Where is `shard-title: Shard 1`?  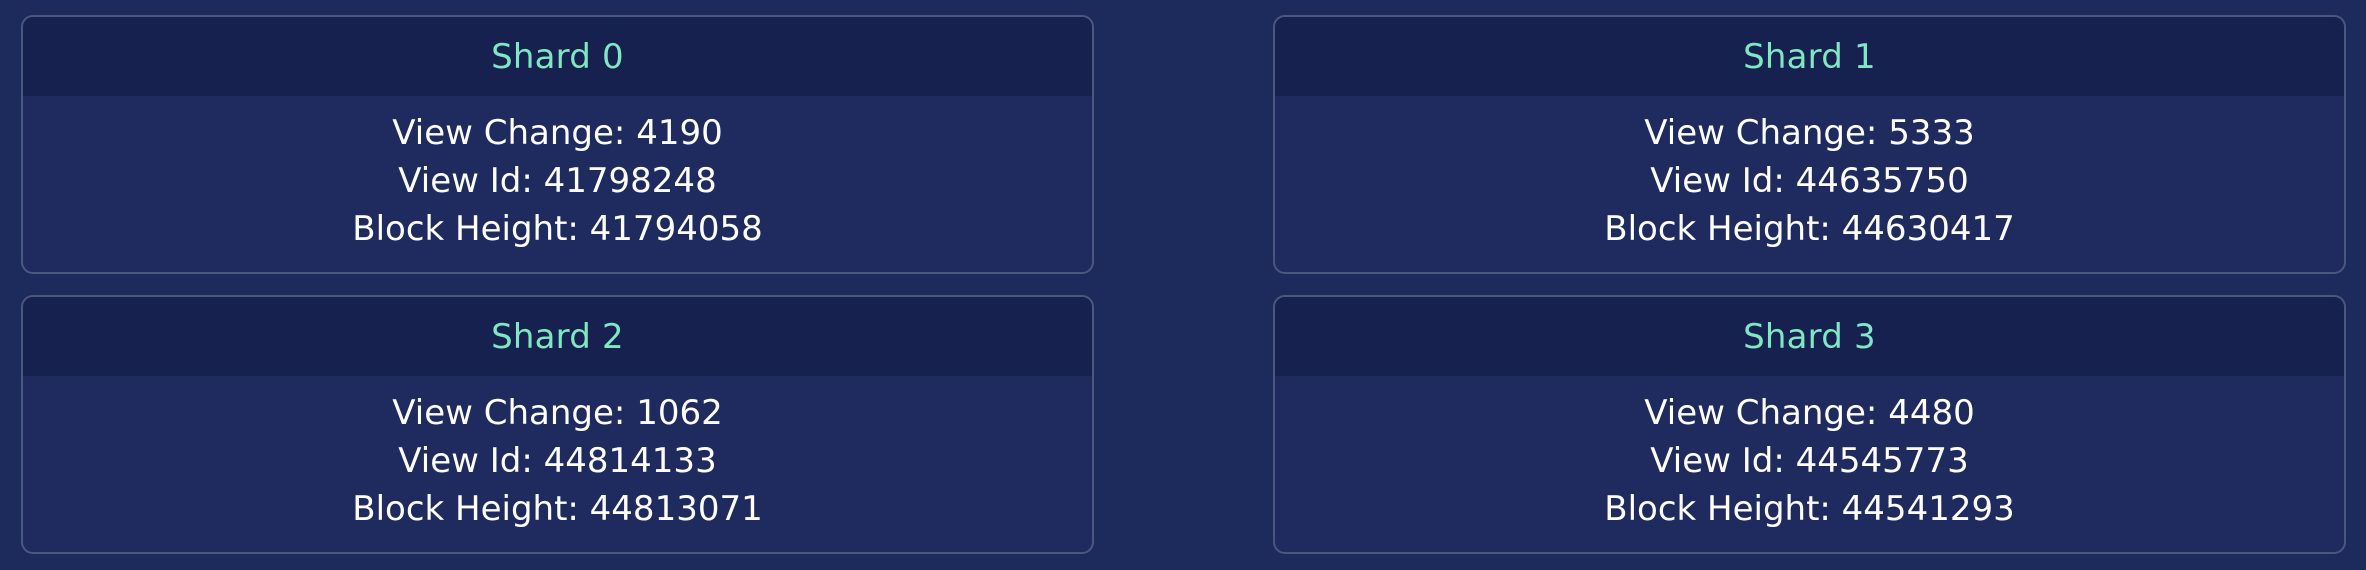
shard-title: Shard 1 is located at coordinates (1809, 56).